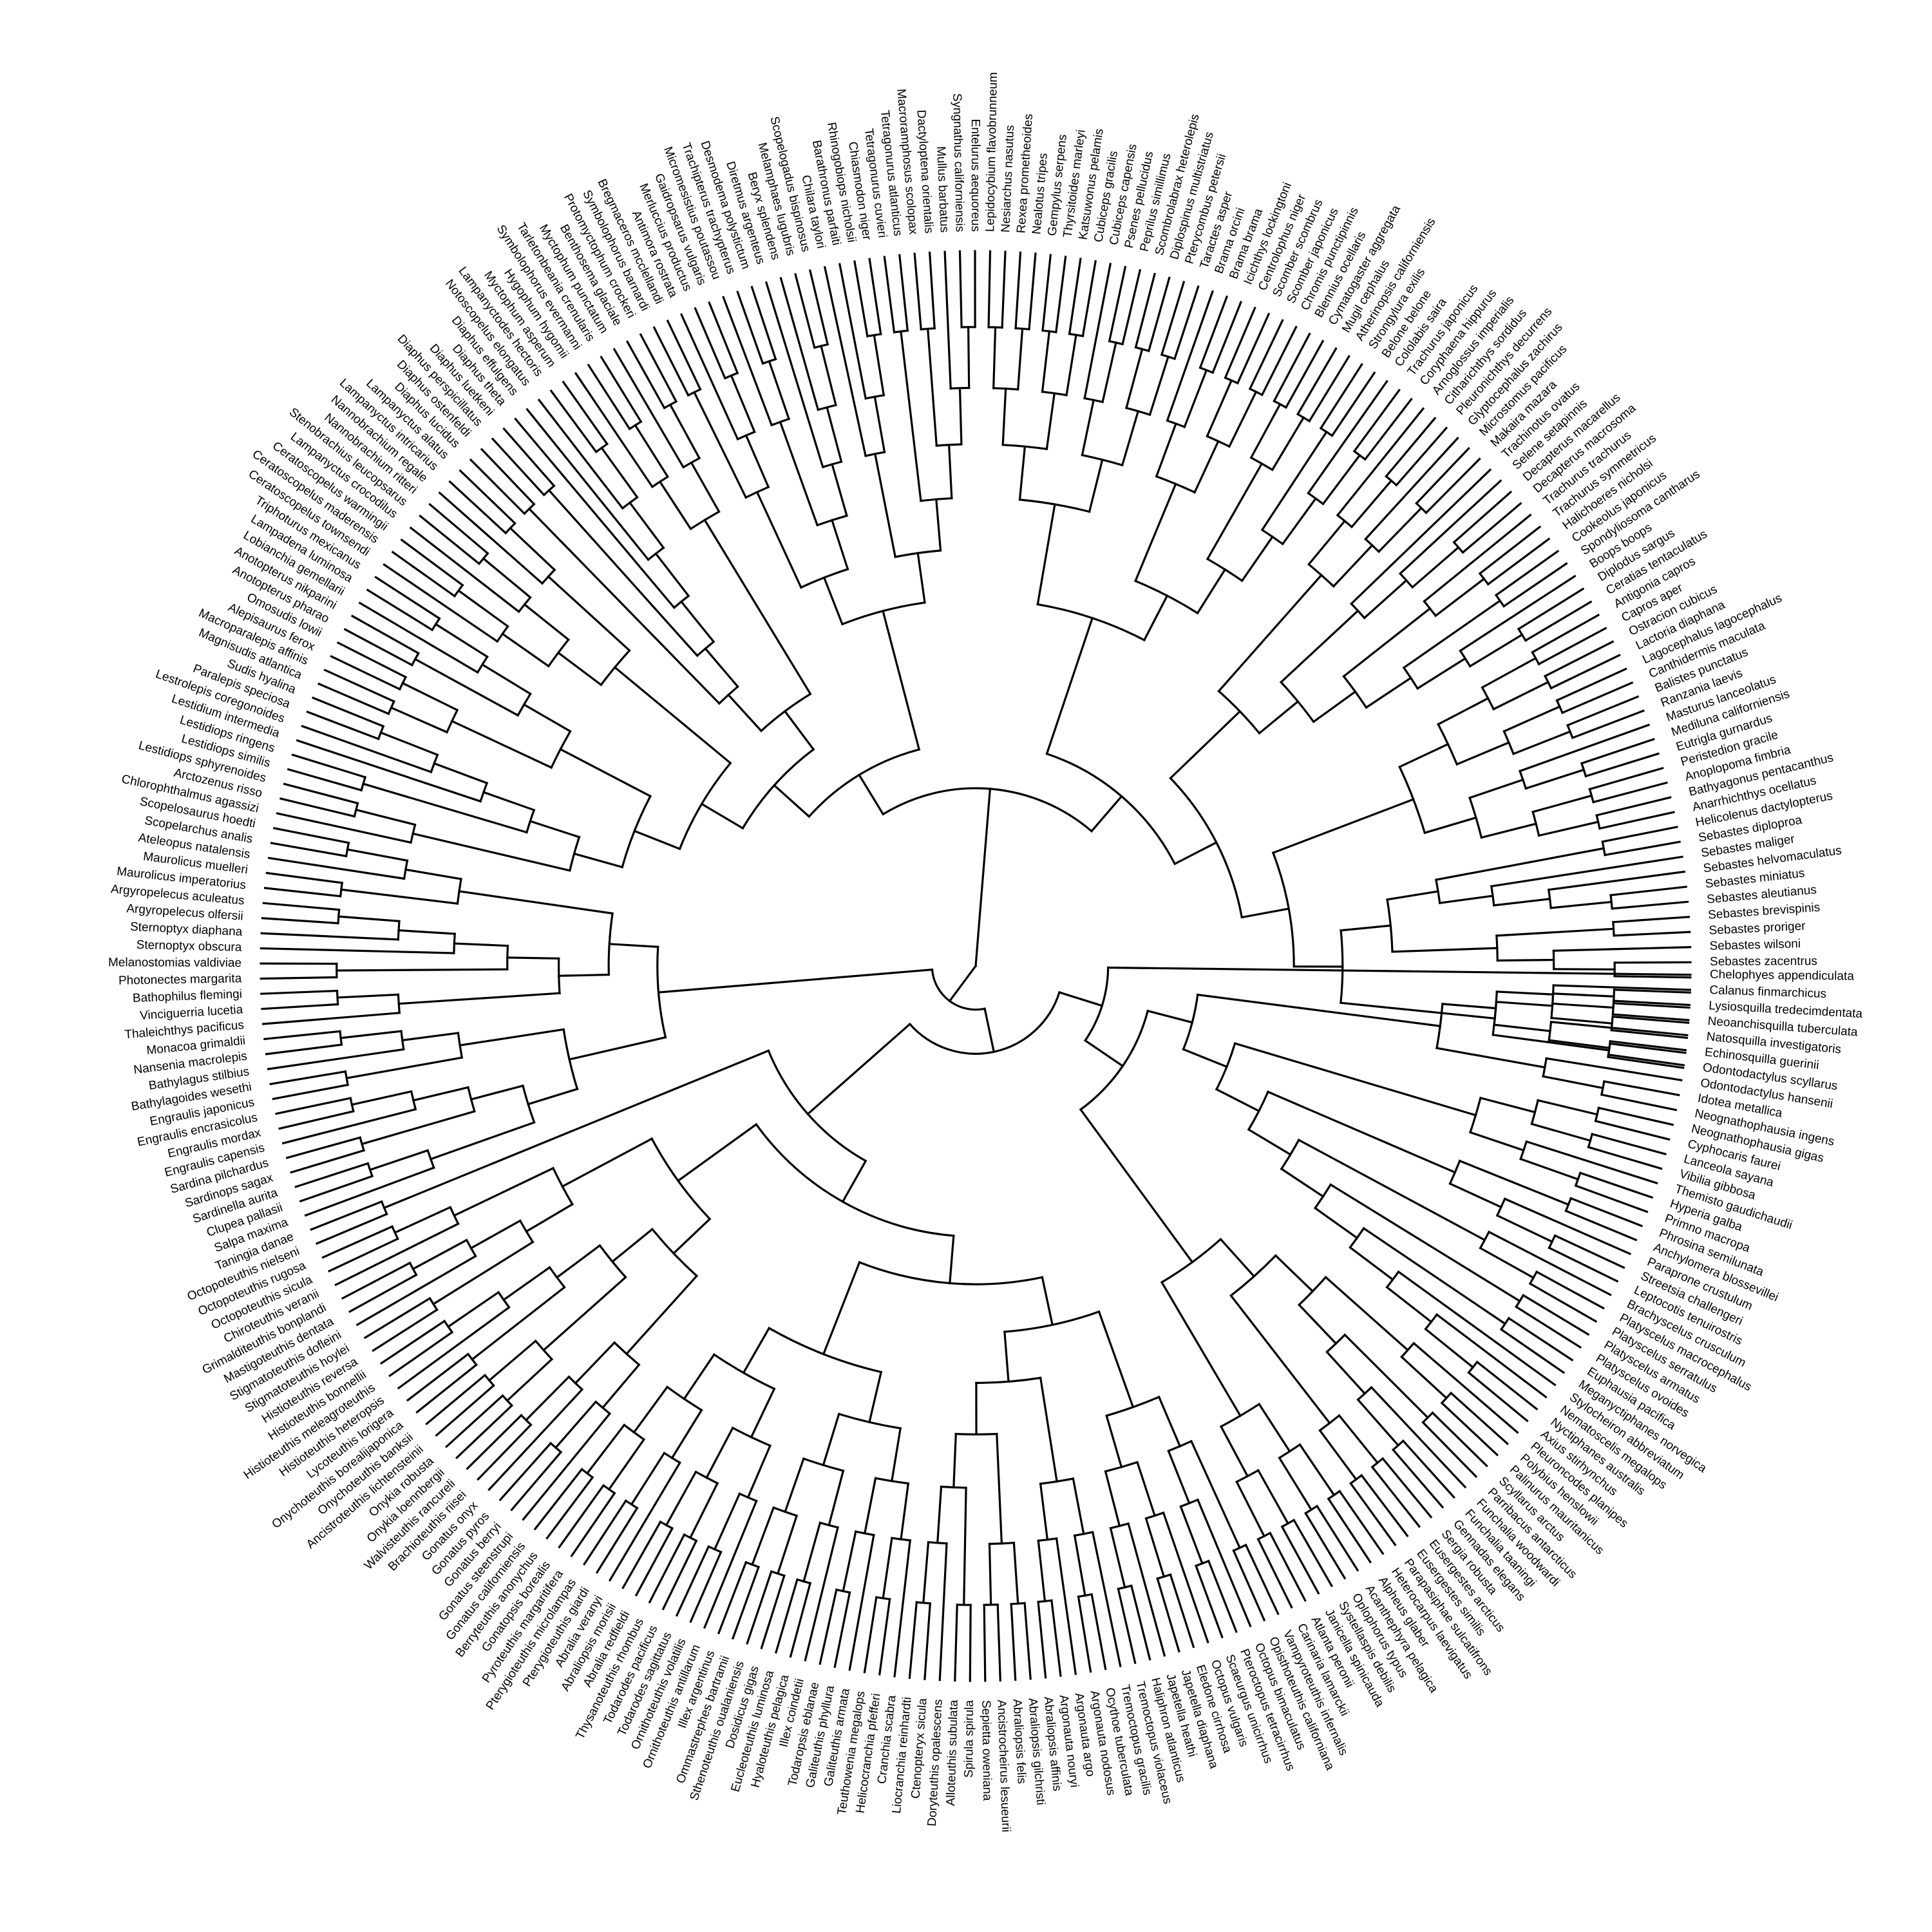  Describe the element at coordinates (991, 152) in the screenshot. I see `tip-label: Lepidocybium flavobrunneum` at that location.